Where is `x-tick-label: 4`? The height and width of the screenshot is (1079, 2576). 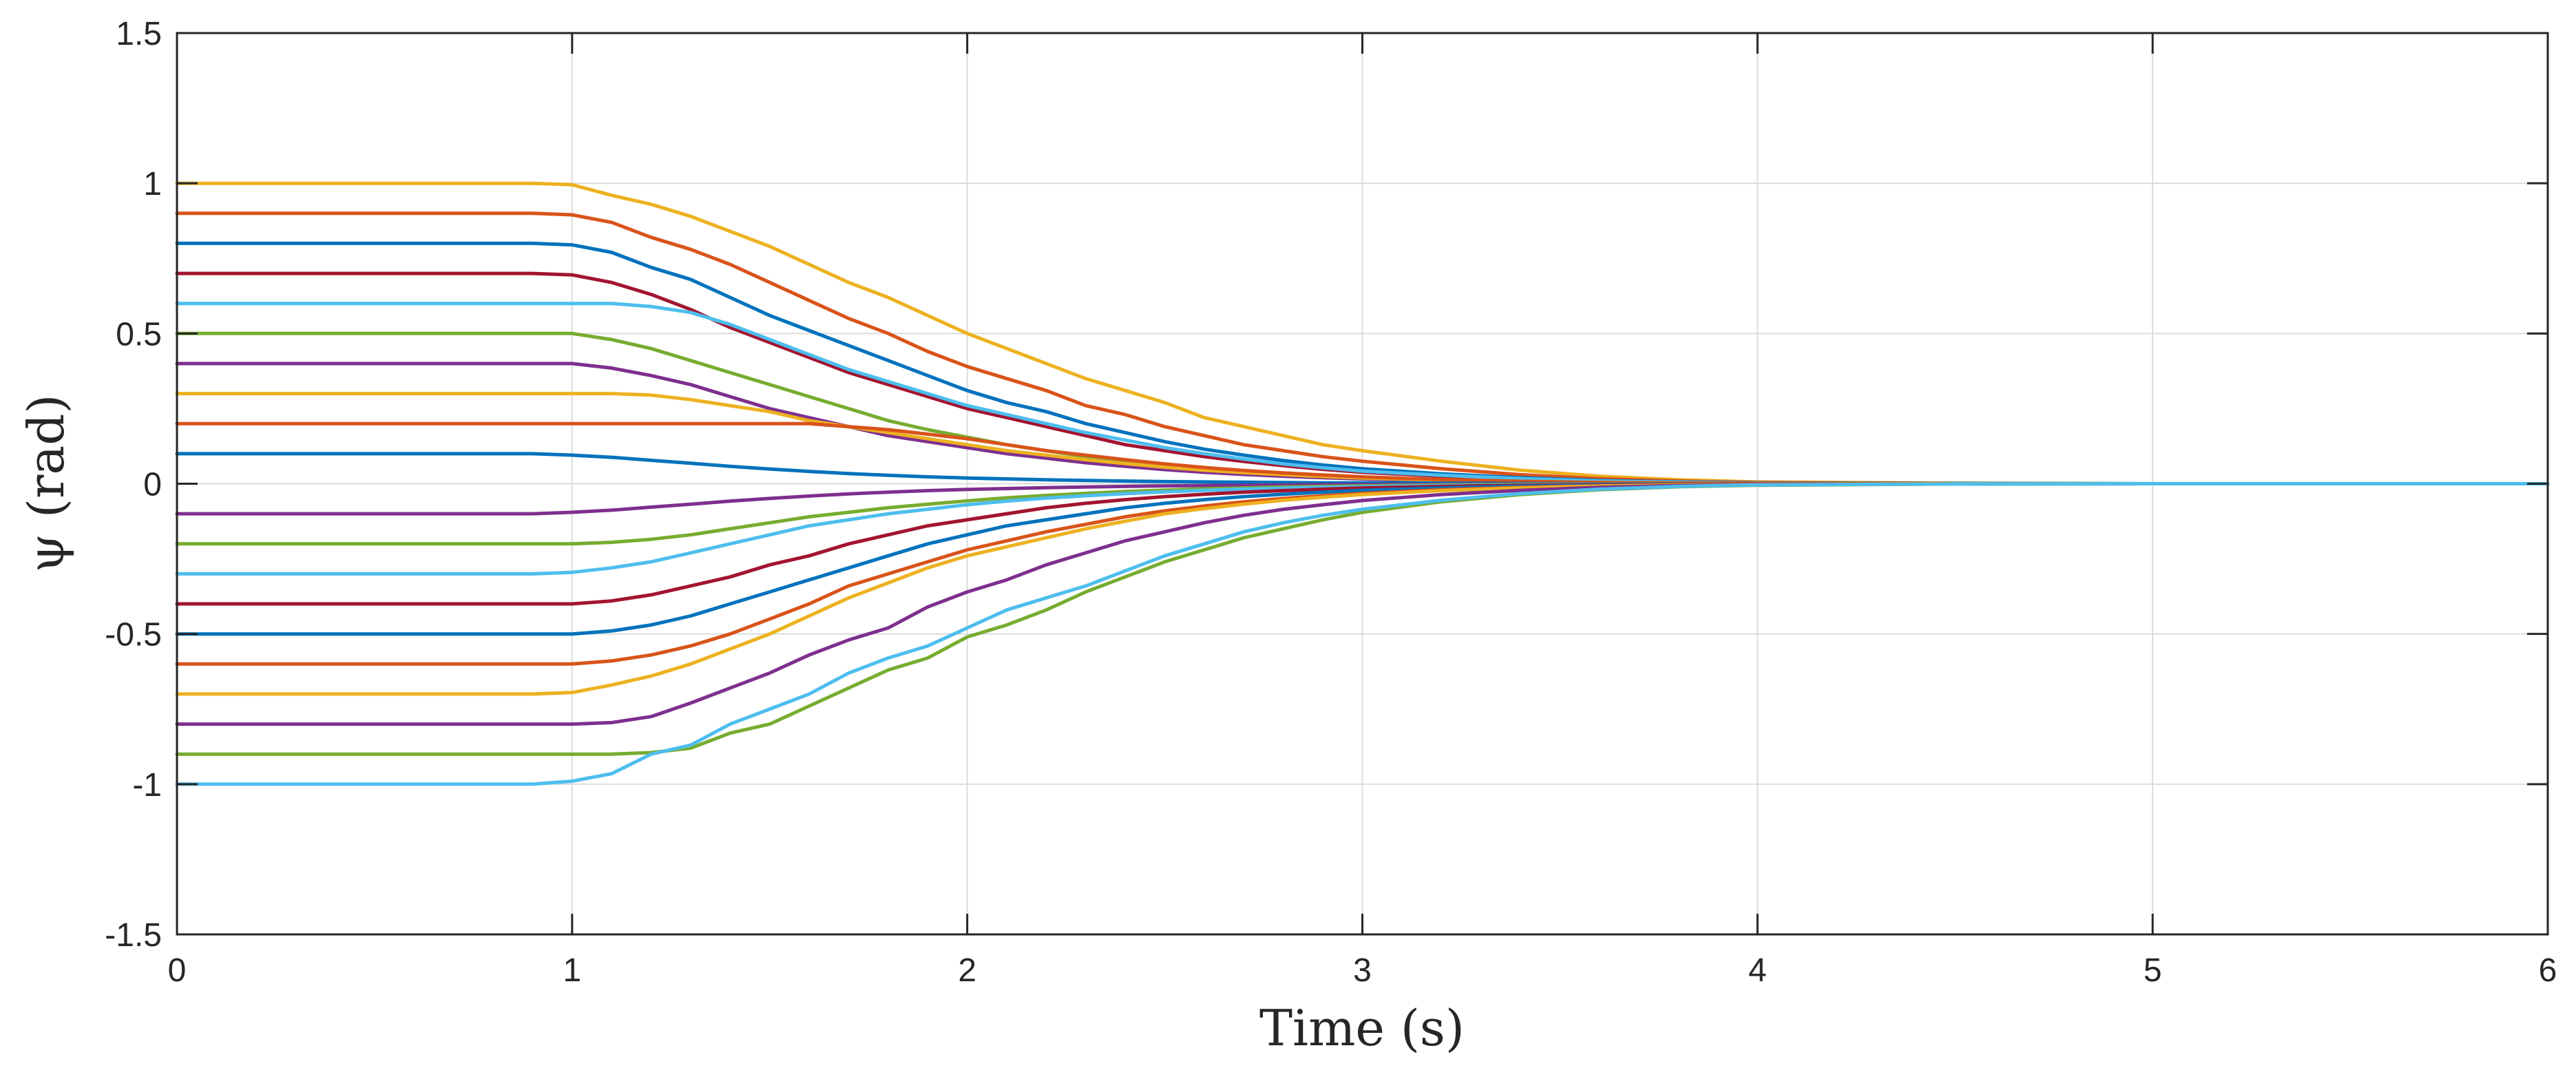 x-tick-label: 4 is located at coordinates (1757, 970).